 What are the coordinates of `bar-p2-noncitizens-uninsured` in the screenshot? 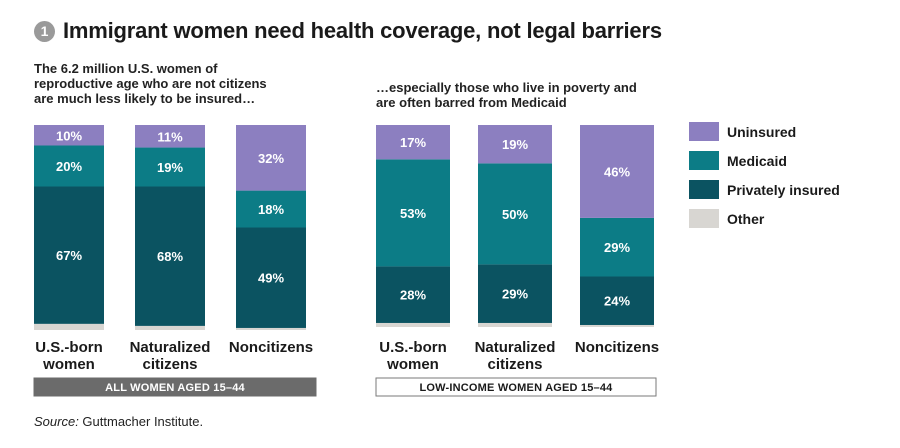 It's located at (617, 171).